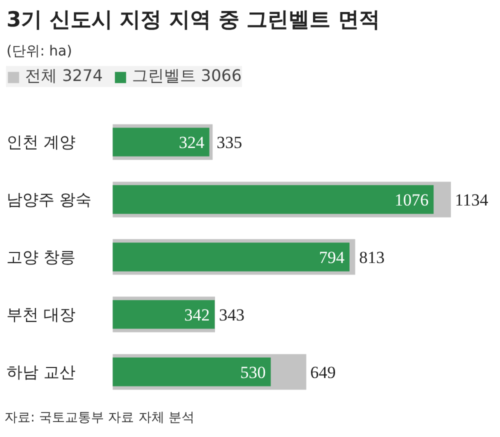 The image size is (500, 437). What do you see at coordinates (471, 200) in the screenshot?
I see `data-label: 1134` at bounding box center [471, 200].